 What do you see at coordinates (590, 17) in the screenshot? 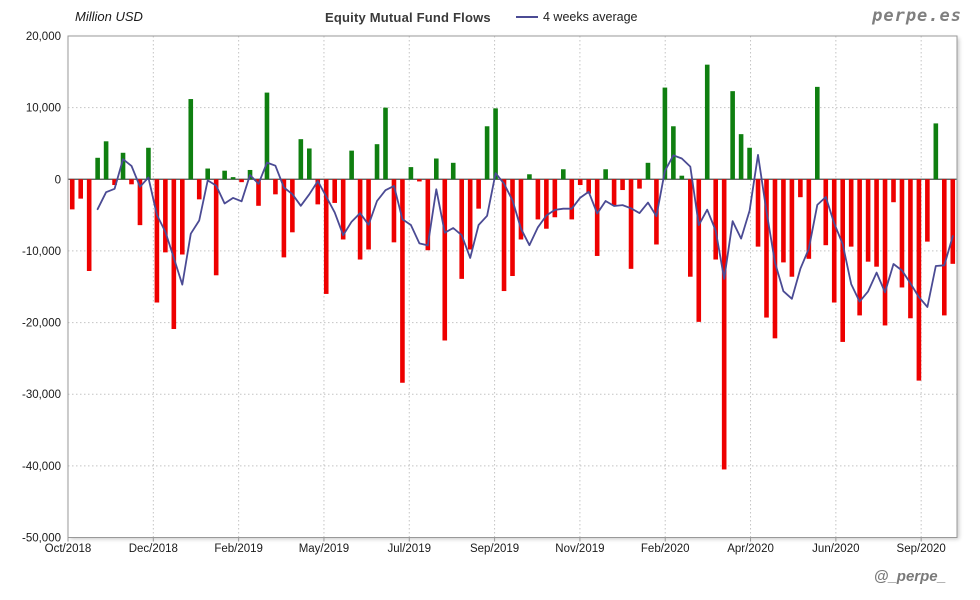
I see `legend-label: 4 weeks average` at bounding box center [590, 17].